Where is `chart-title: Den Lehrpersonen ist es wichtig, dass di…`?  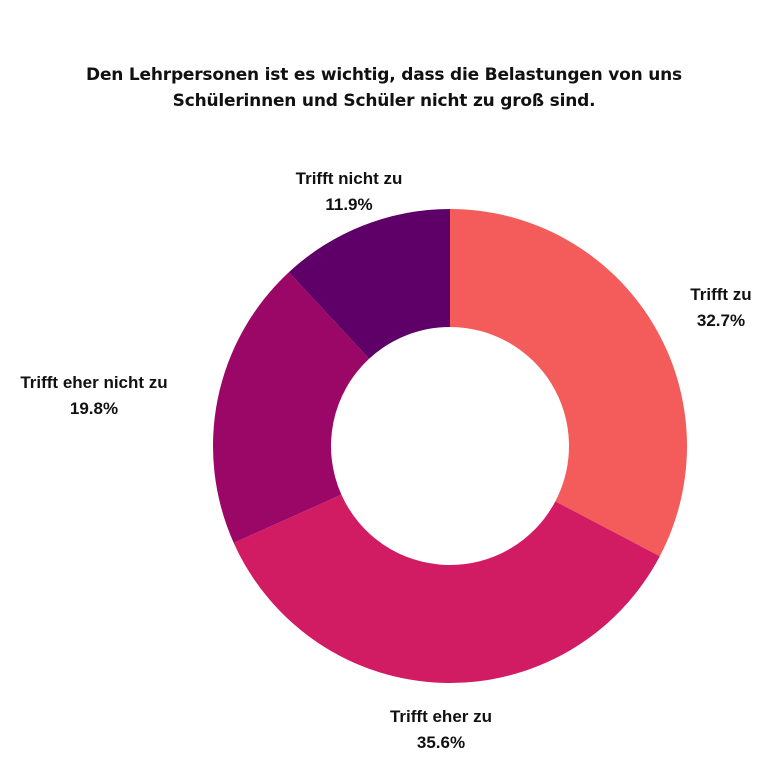 chart-title: Den Lehrpersonen ist es wichtig, dass di… is located at coordinates (384, 88).